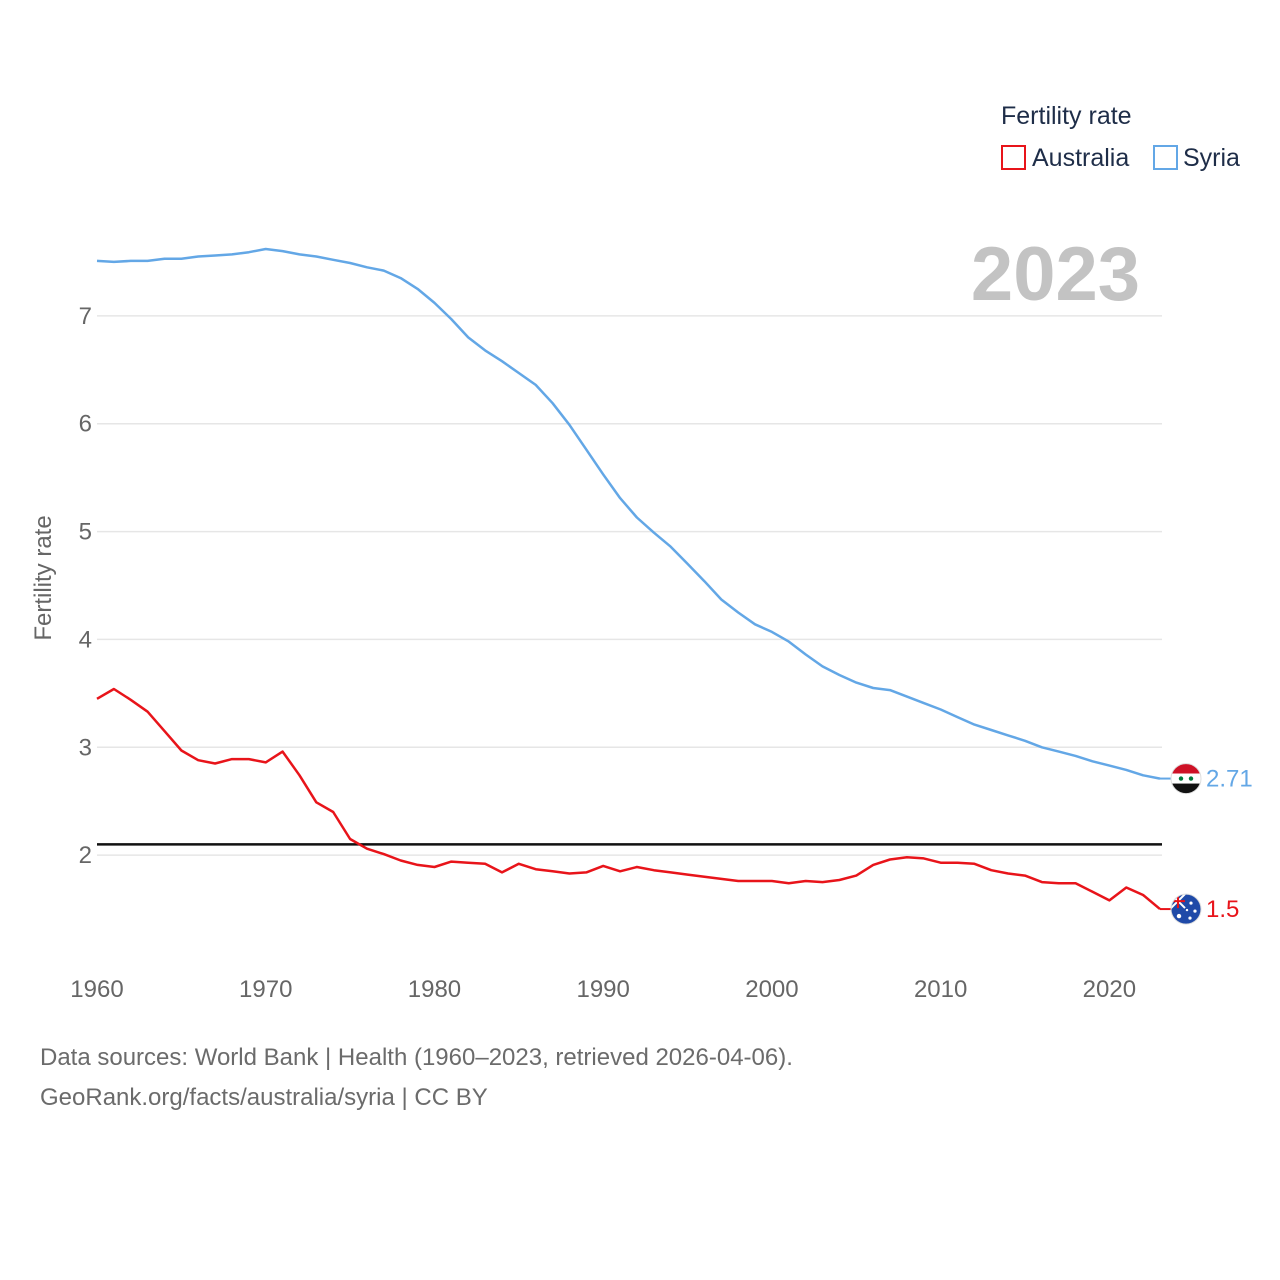 The width and height of the screenshot is (1280, 1280). I want to click on current-year-label: 2023, so click(1055, 274).